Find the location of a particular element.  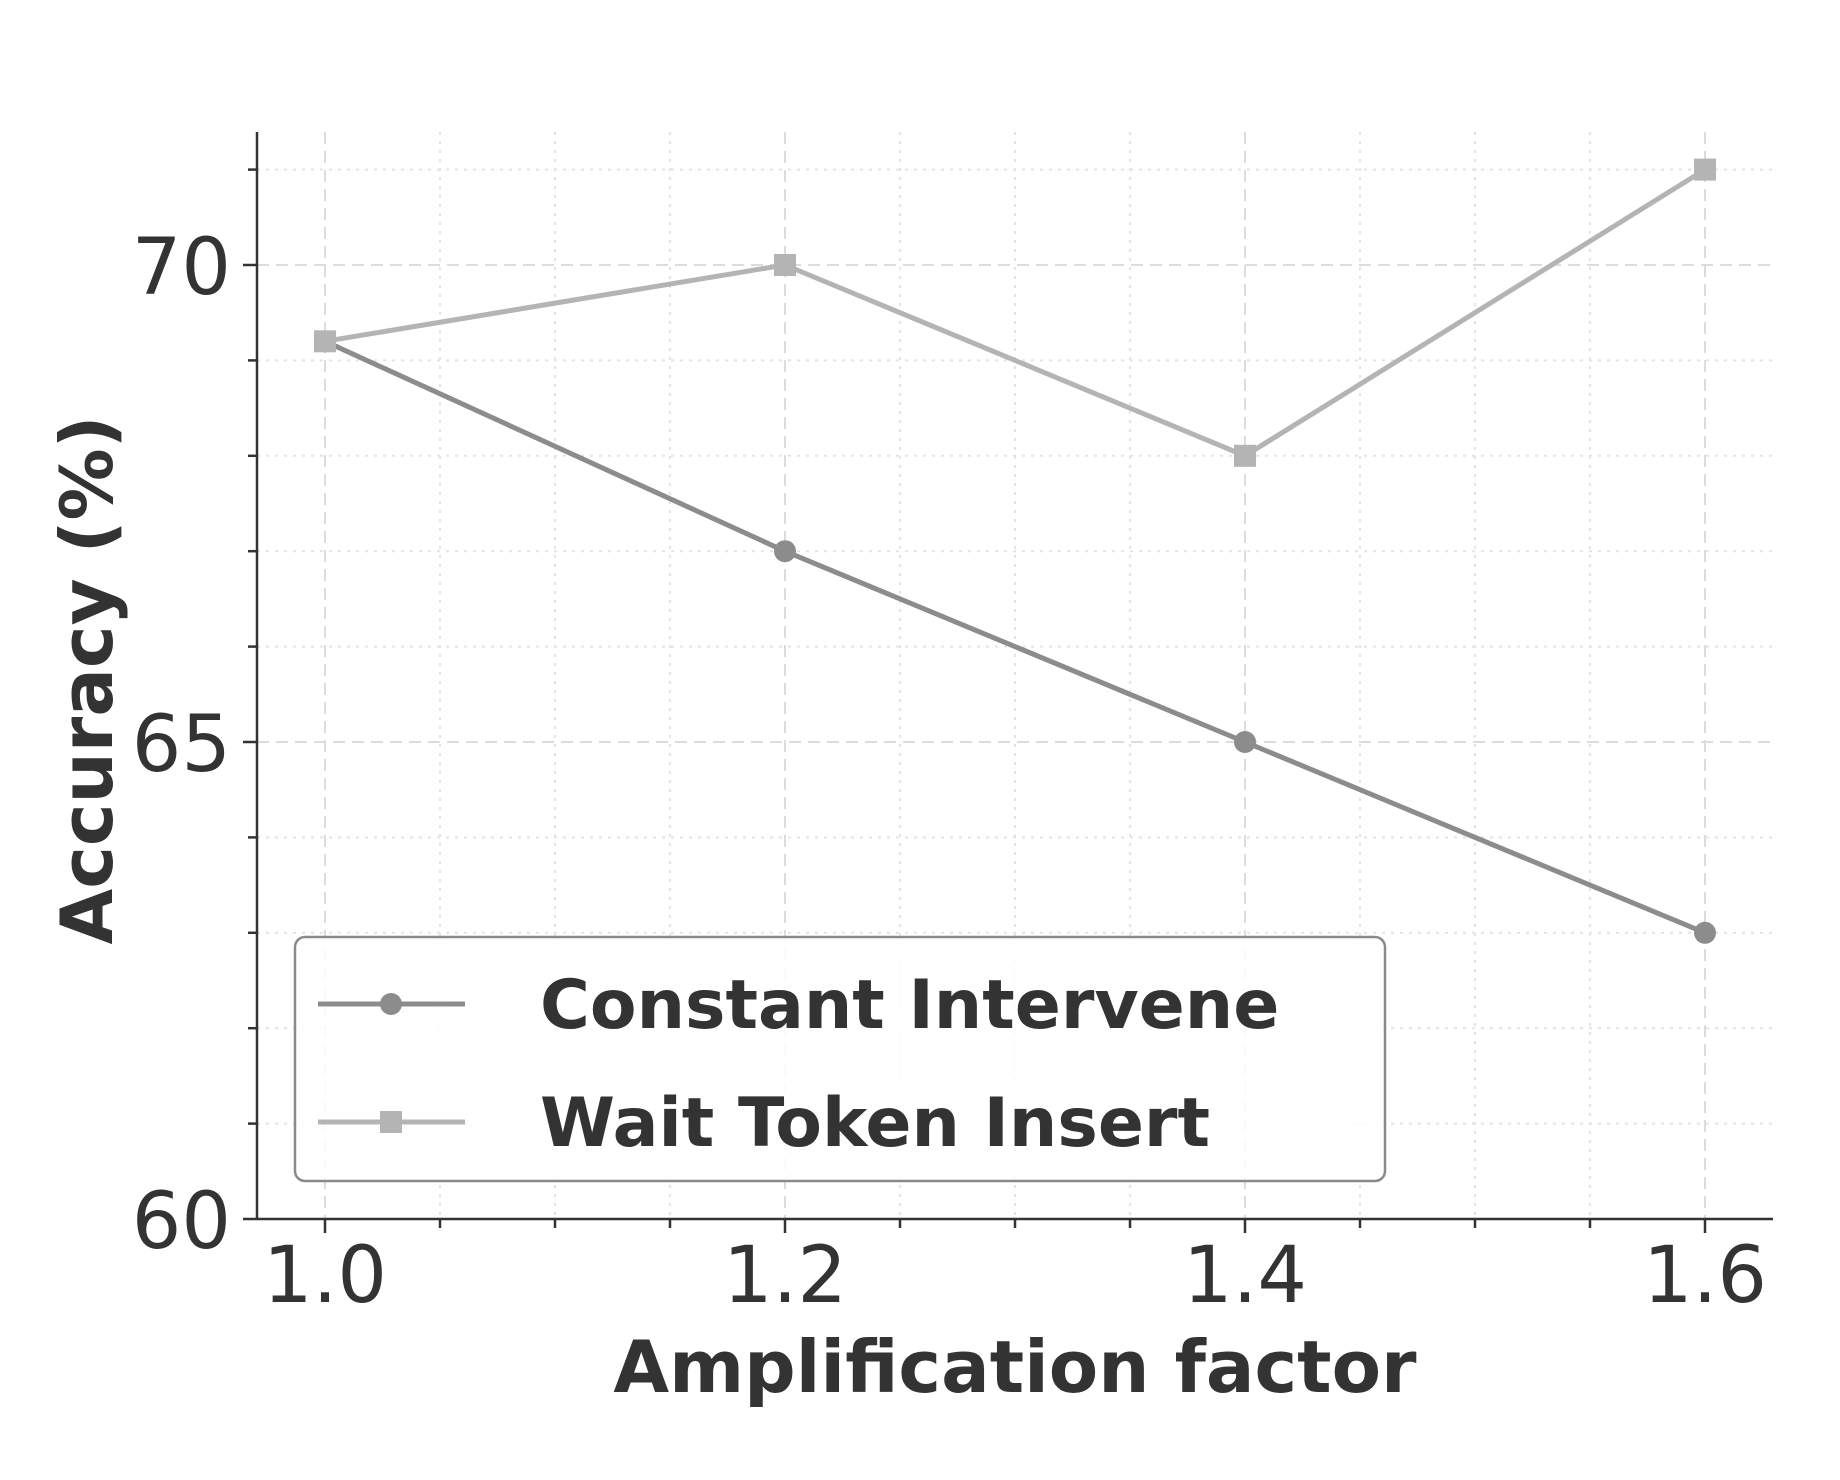

y-tick-label: 60 is located at coordinates (181, 1222).